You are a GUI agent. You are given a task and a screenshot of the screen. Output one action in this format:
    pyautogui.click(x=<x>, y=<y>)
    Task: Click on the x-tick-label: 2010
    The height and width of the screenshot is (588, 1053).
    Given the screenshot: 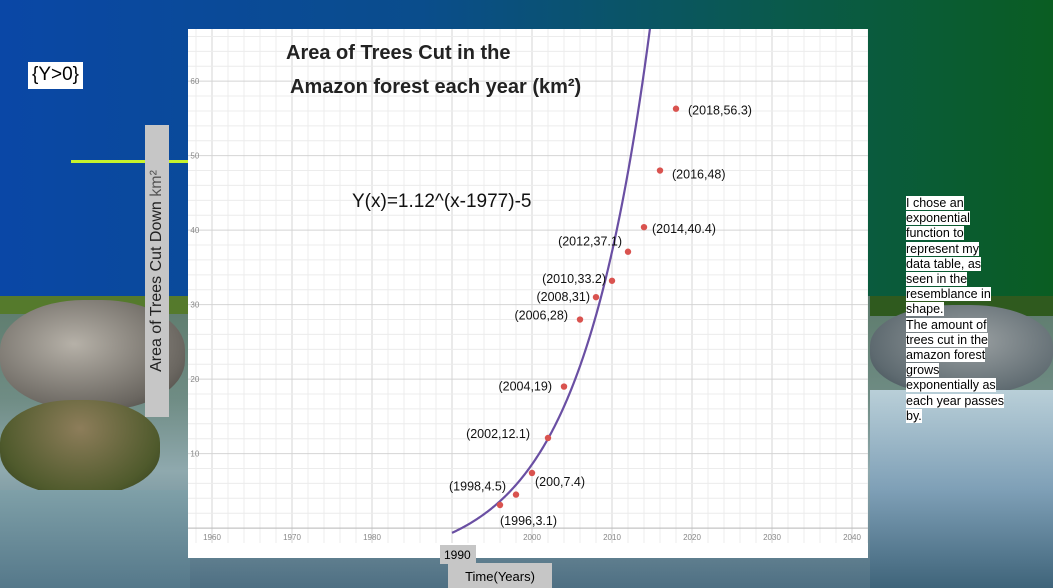 What is the action you would take?
    pyautogui.click(x=612, y=537)
    